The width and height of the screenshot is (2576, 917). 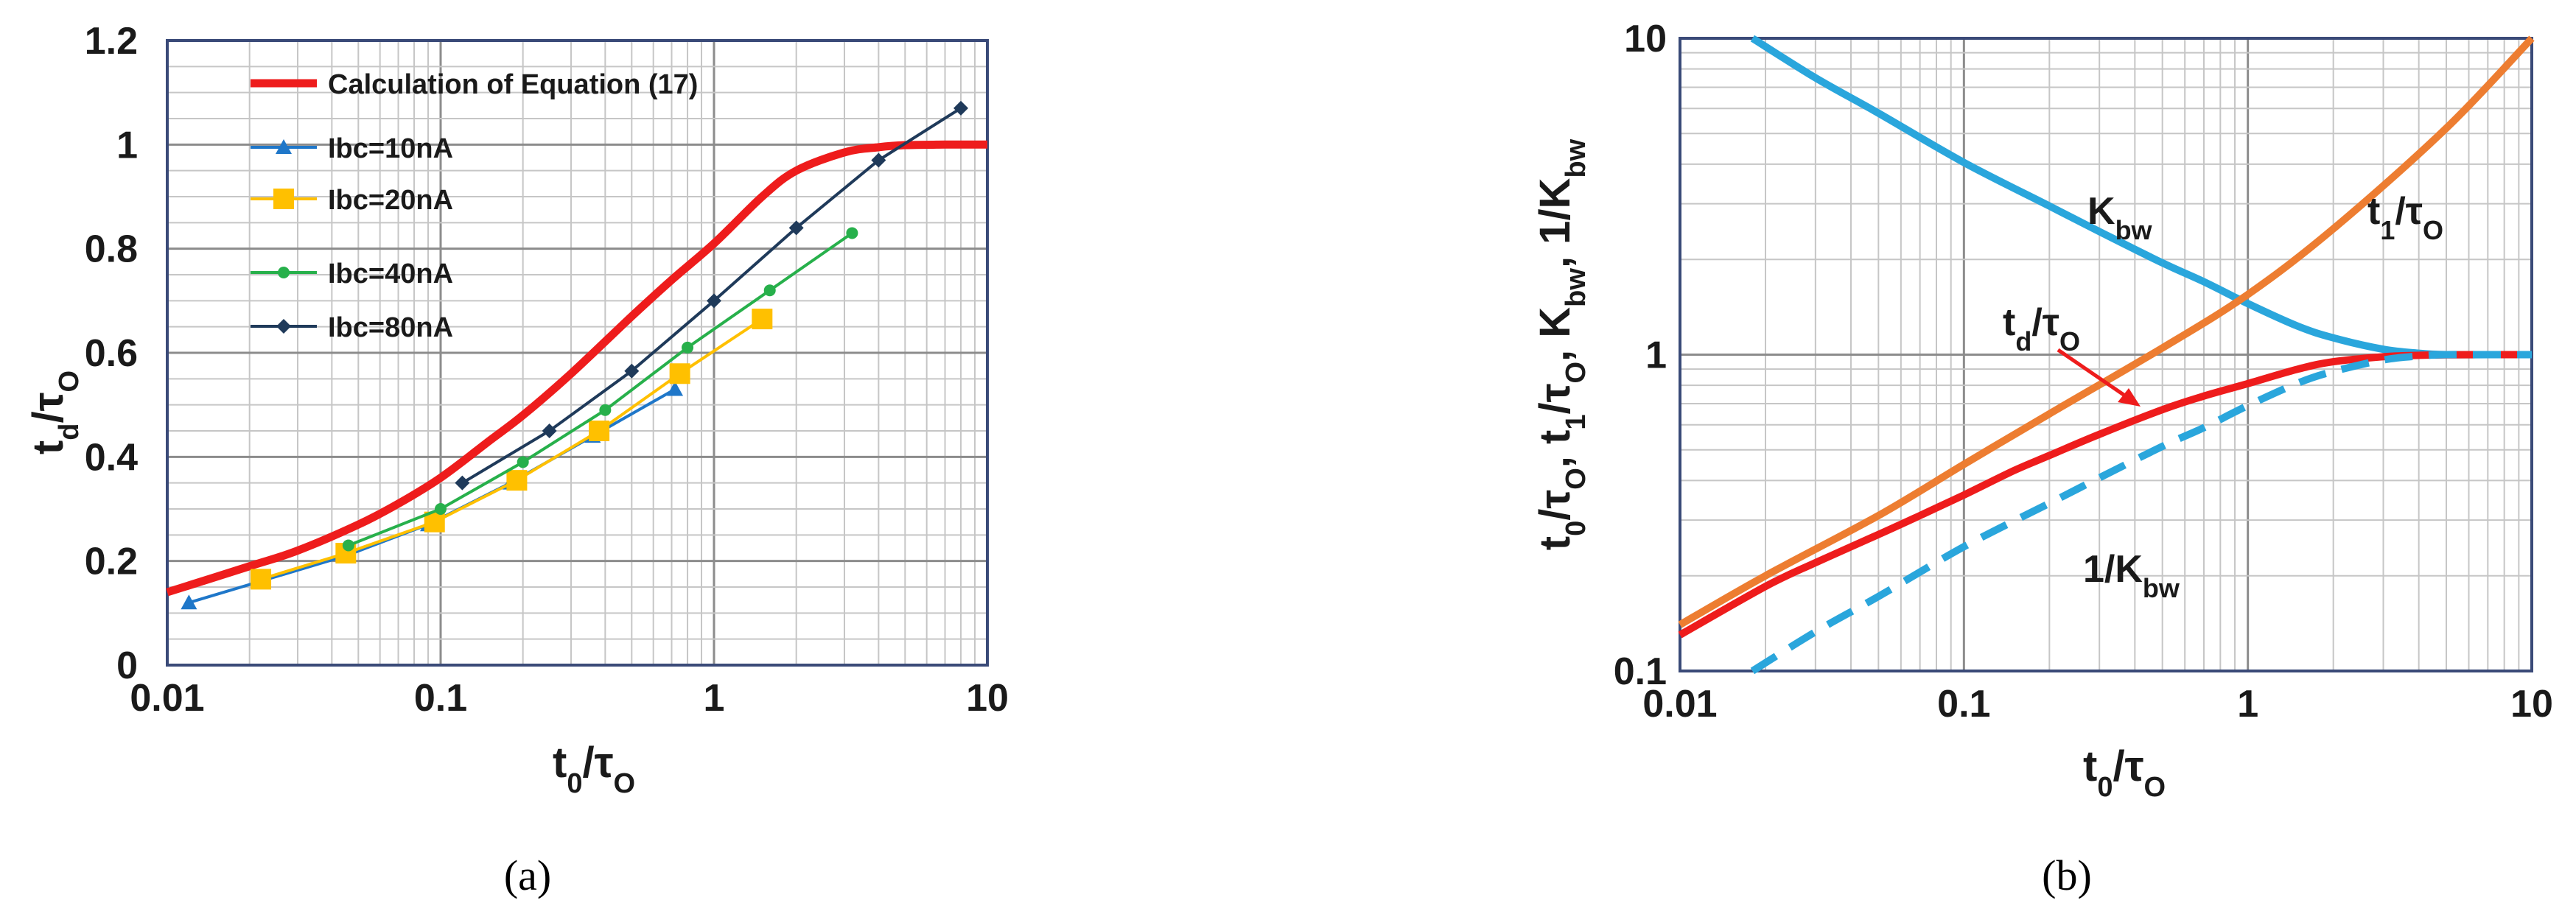 I want to click on series-ibc-80na, so click(x=712, y=295).